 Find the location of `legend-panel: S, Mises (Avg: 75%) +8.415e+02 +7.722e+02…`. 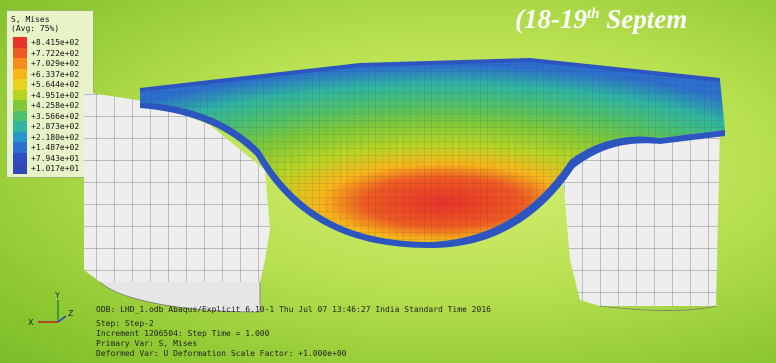

legend-panel: S, Mises (Avg: 75%) +8.415e+02 +7.722e+02… is located at coordinates (50, 94).